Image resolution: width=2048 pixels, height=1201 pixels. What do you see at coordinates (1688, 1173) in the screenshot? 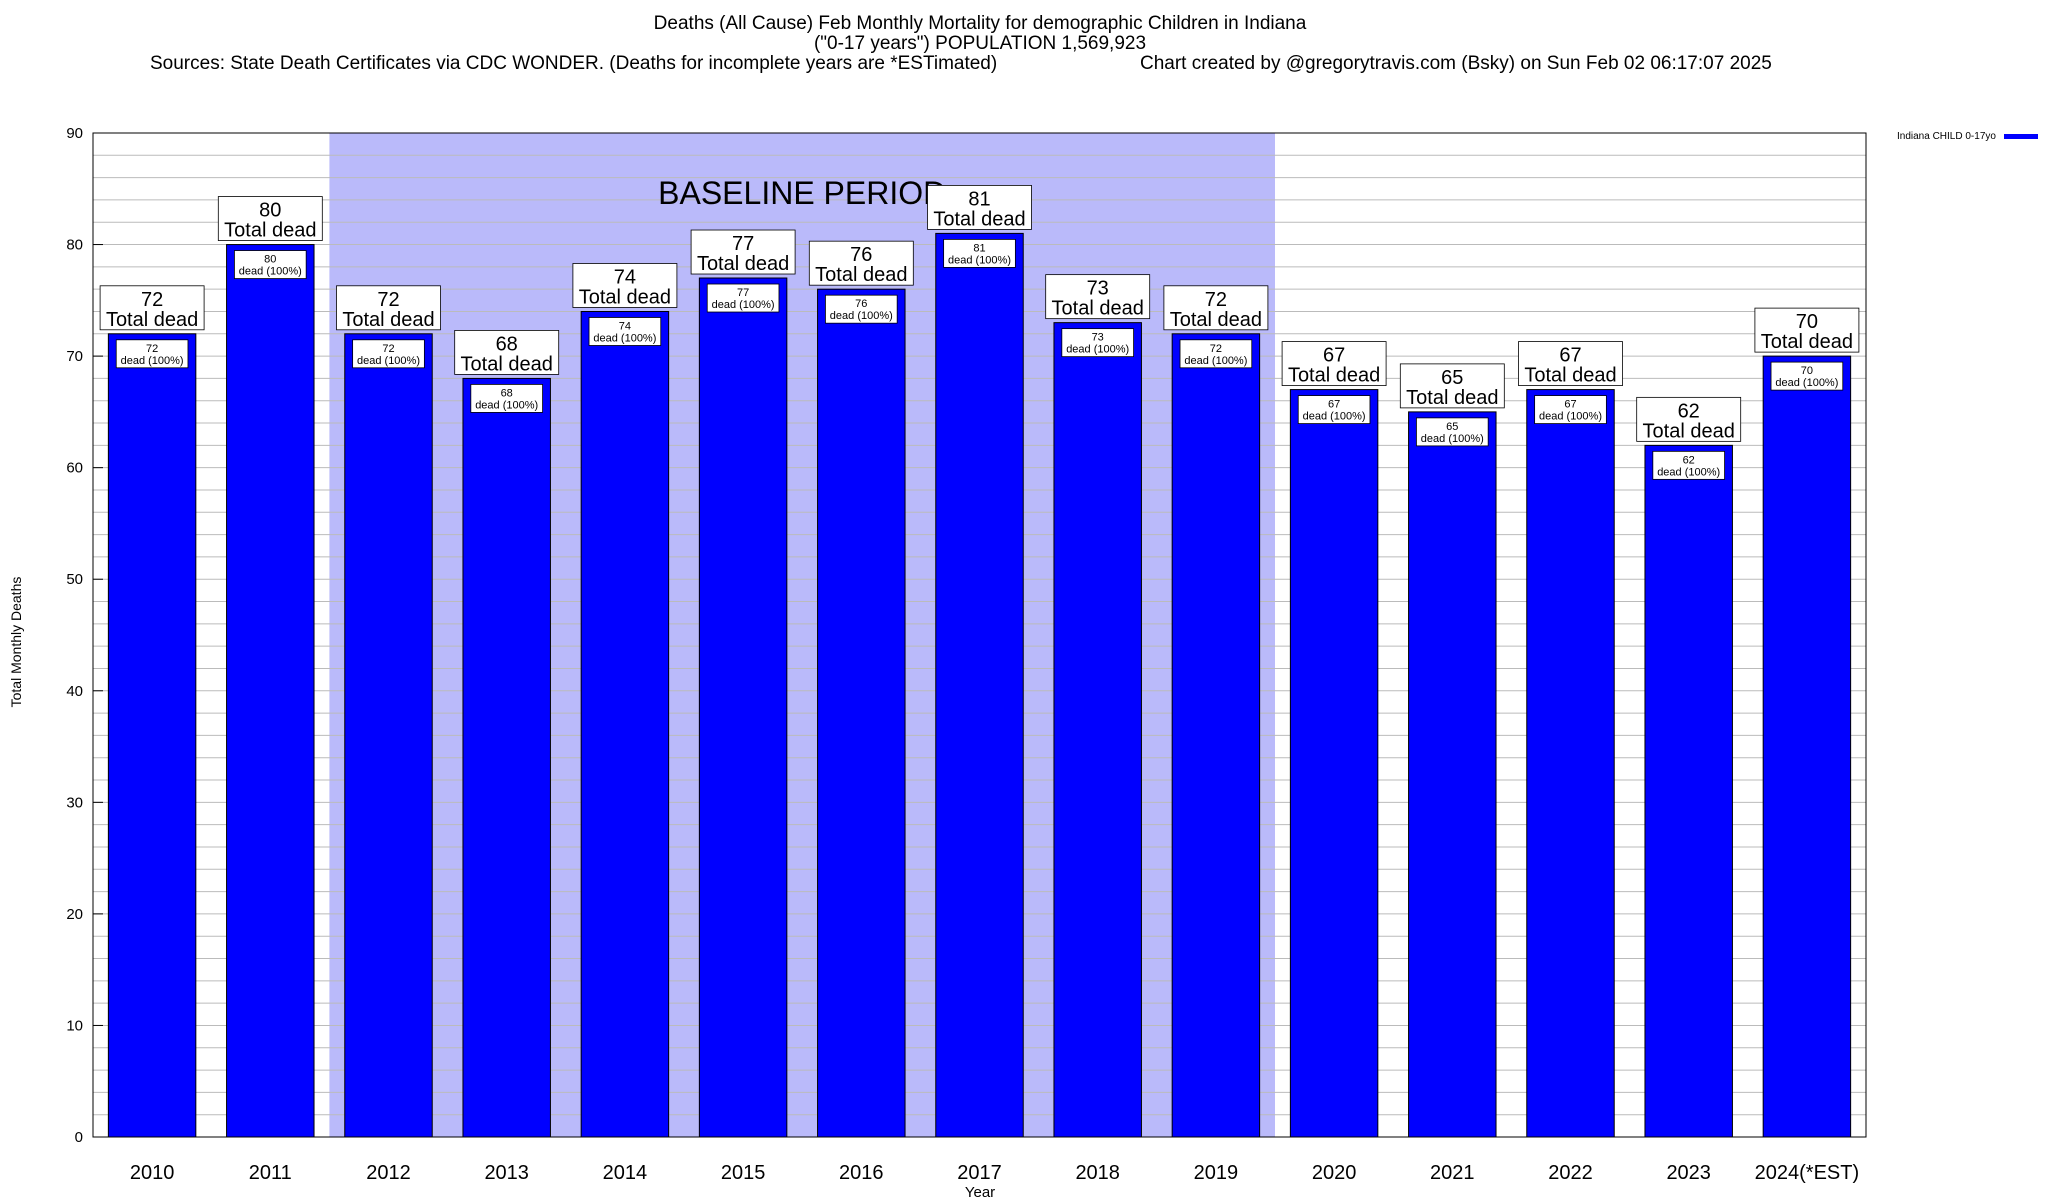
I see `x-tick-label: 2023` at bounding box center [1688, 1173].